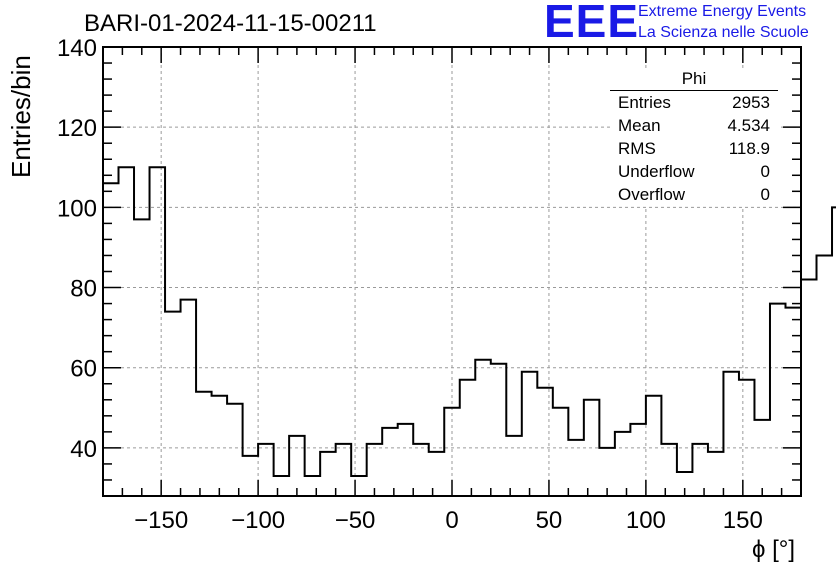 This screenshot has height=572, width=836. I want to click on x-tick-label: −50, so click(355, 520).